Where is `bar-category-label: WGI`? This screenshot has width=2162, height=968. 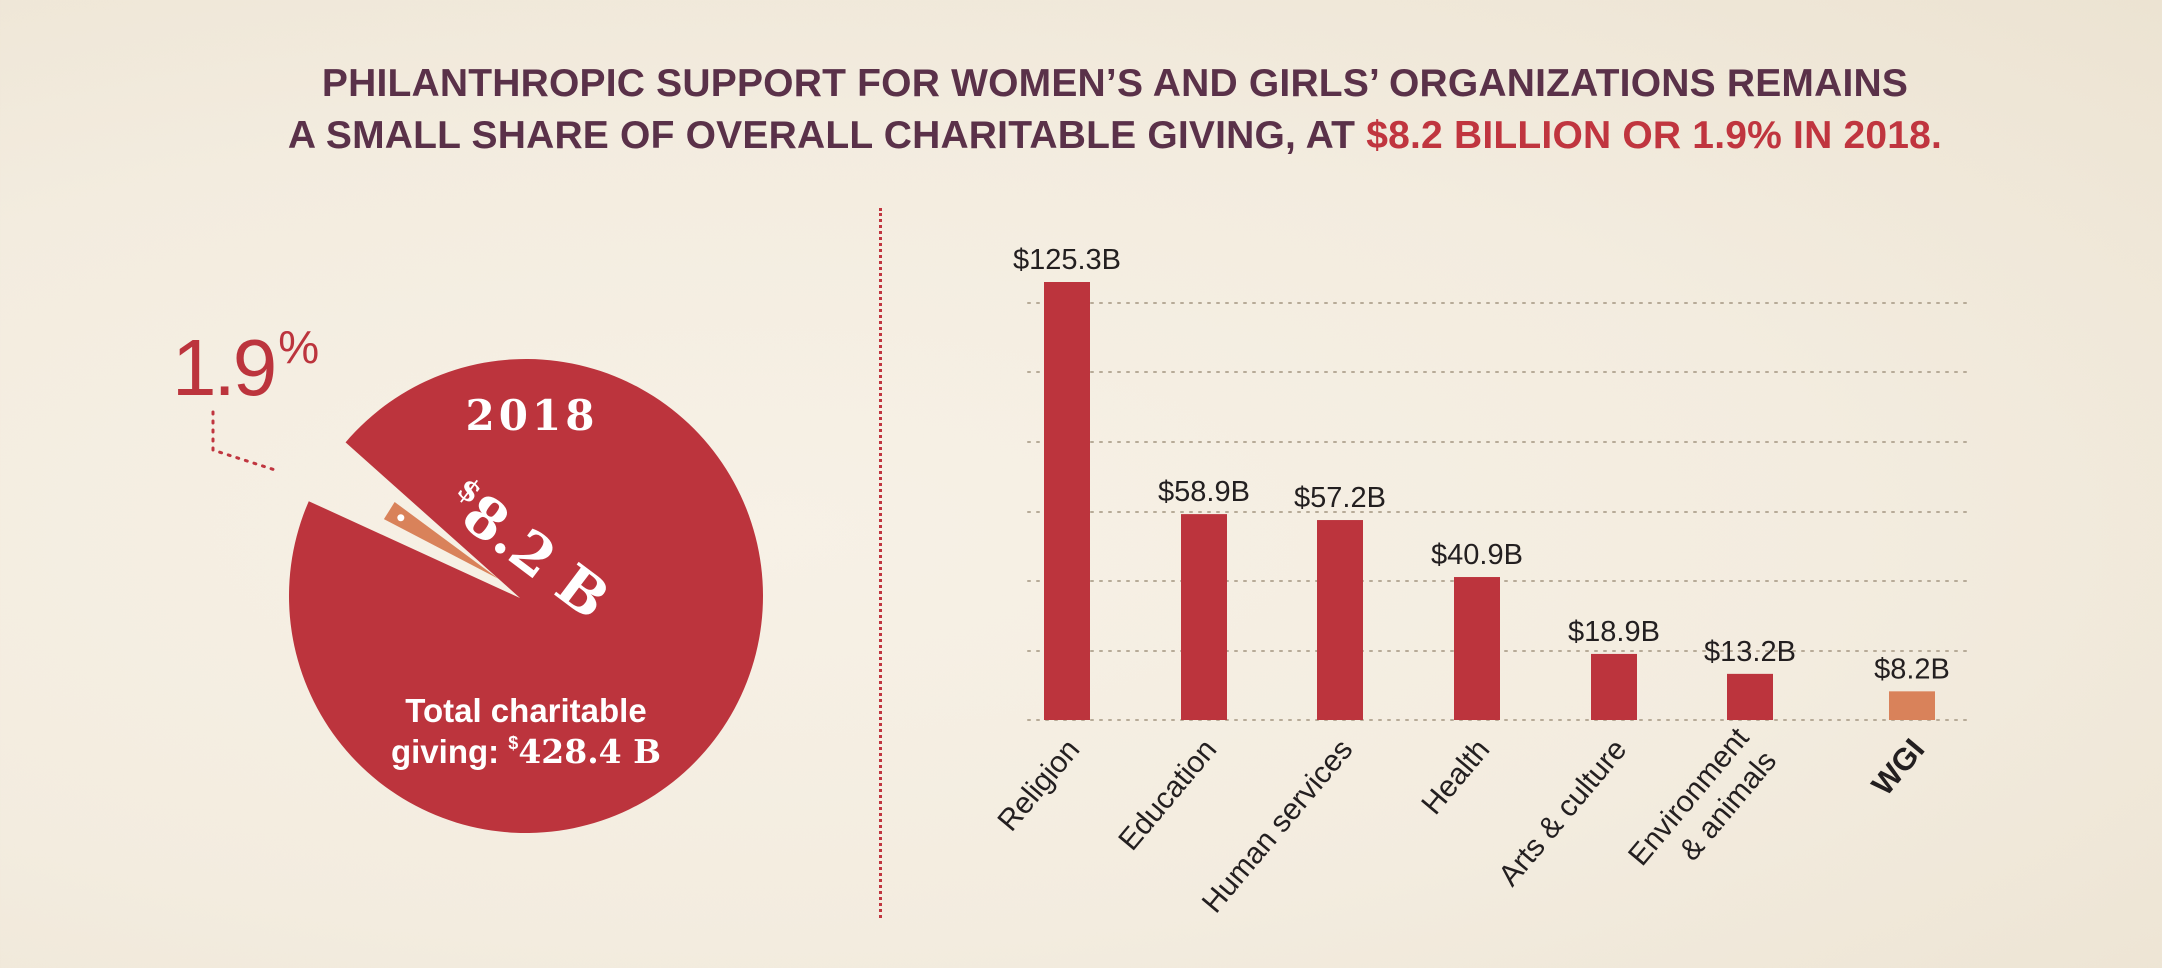
bar-category-label: WGI is located at coordinates (1898, 767).